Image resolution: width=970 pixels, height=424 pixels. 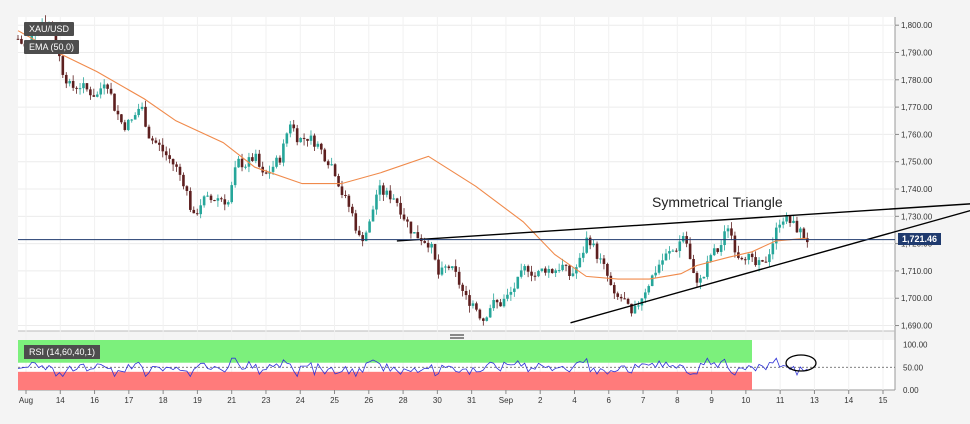 I want to click on rsi-indicator-label: RSI (14,60,40,1), so click(x=62, y=352).